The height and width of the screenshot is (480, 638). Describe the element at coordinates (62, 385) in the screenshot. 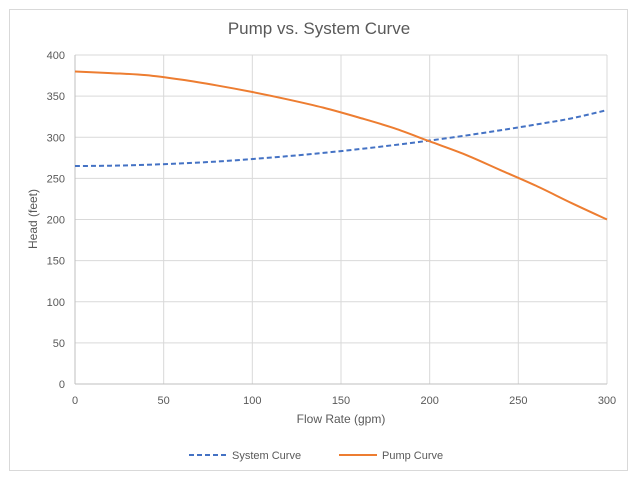

I see `y-tick-label: 0` at that location.